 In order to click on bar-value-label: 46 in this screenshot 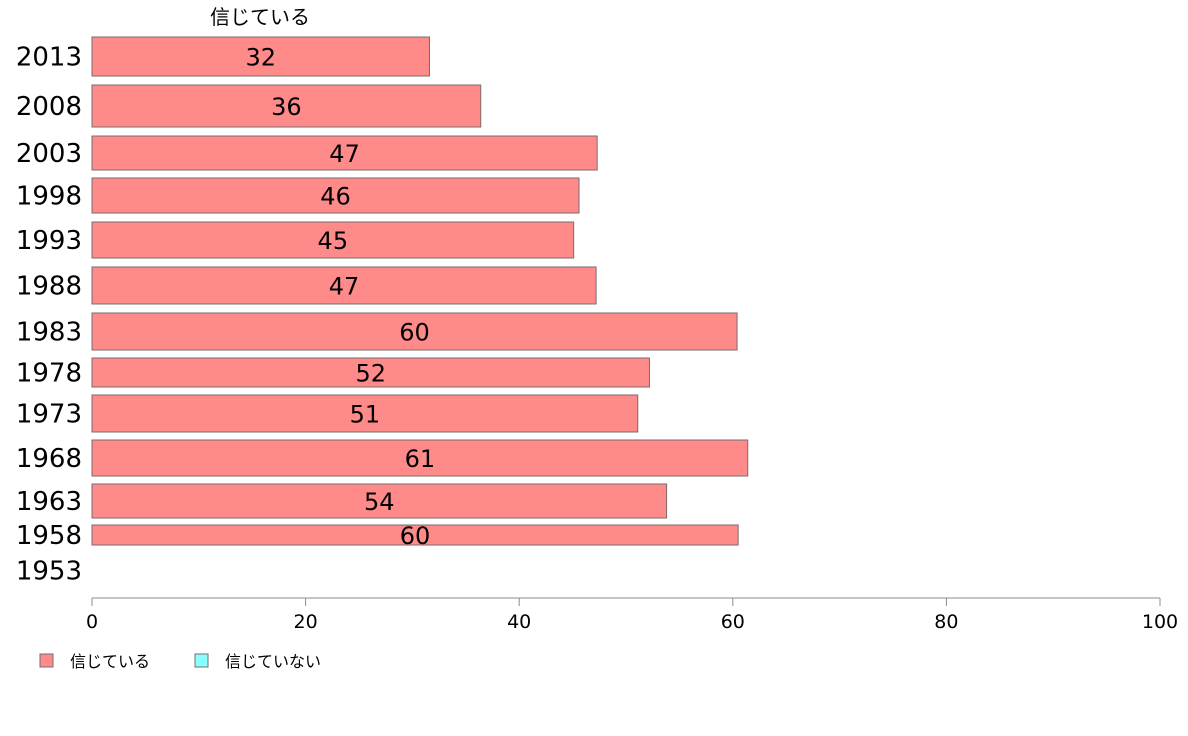, I will do `click(335, 197)`.